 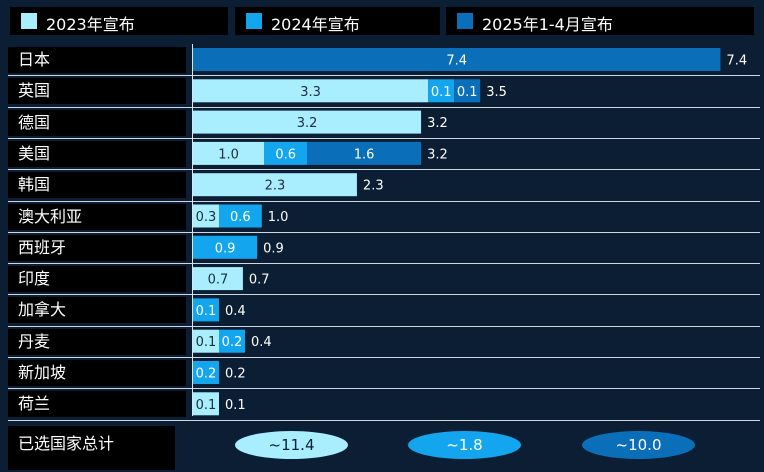 What do you see at coordinates (97, 404) in the screenshot?
I see `category-label: 荷兰` at bounding box center [97, 404].